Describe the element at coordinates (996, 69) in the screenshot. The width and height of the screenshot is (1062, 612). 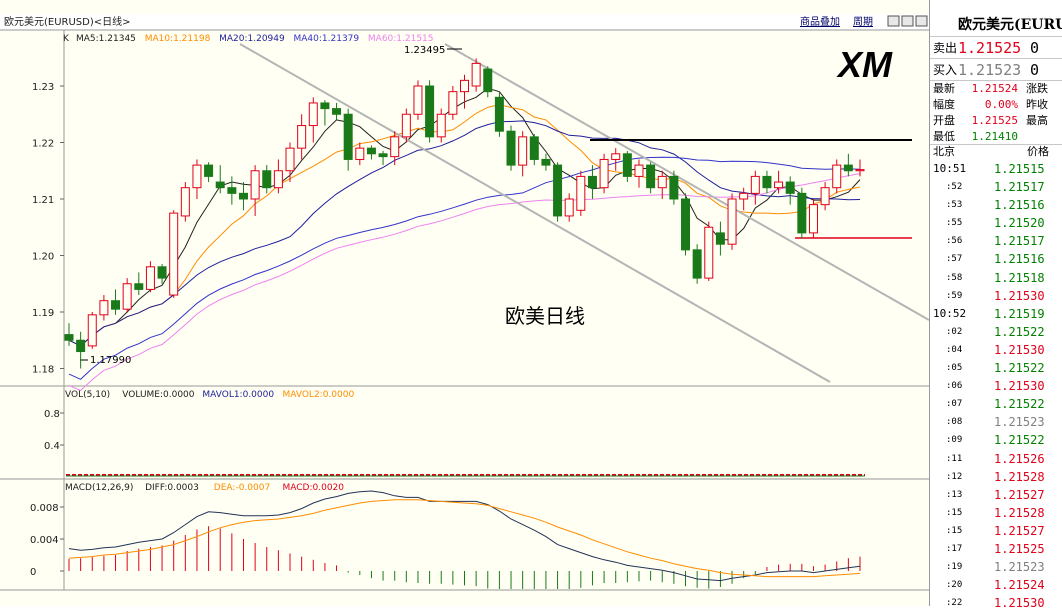
I see `buy-row: 买入 1.21523 0` at that location.